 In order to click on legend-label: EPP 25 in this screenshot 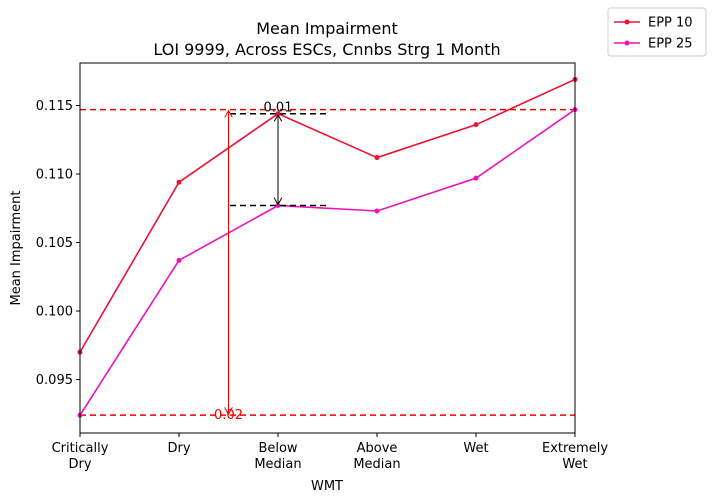, I will do `click(670, 44)`.